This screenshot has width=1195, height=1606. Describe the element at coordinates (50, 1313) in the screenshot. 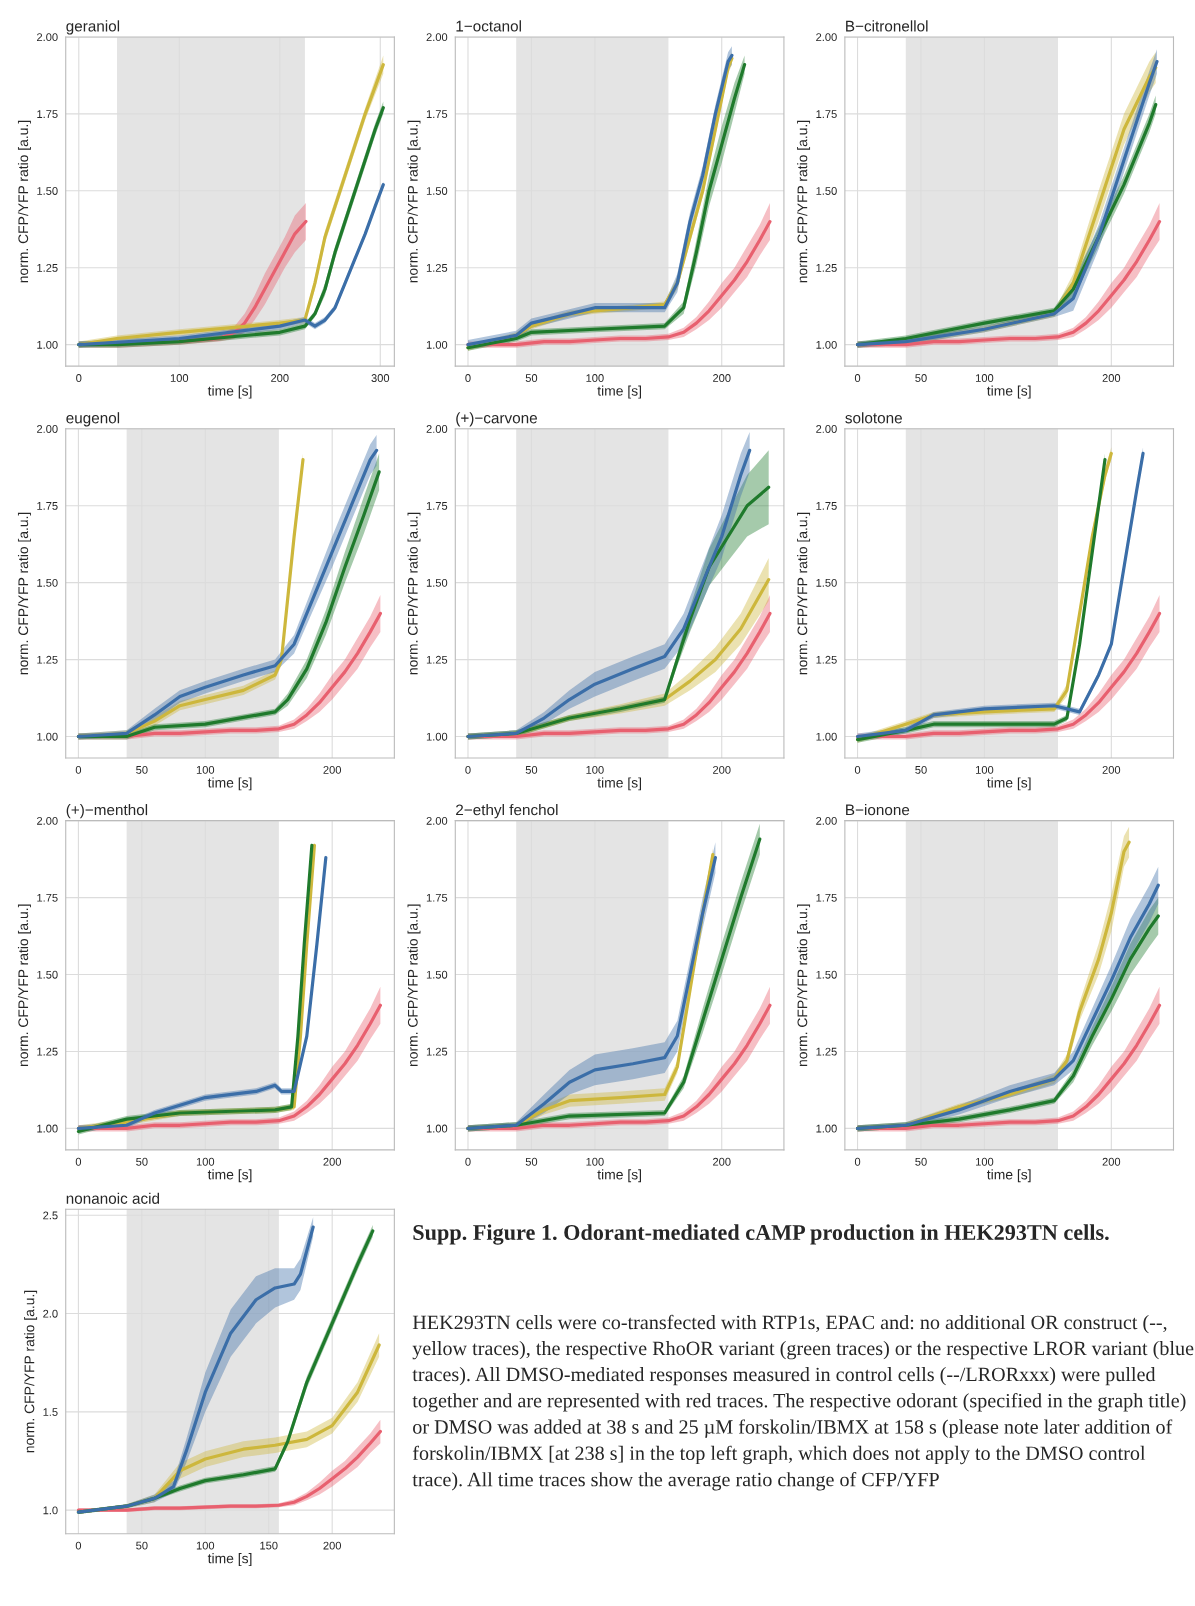

I see `y-tick-label: 2.0` at that location.